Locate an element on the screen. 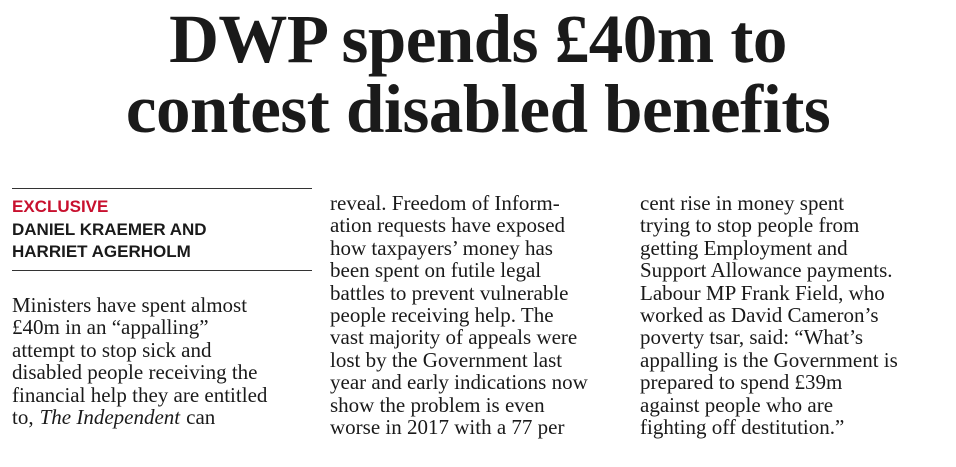  body-line: £40m in an “appalling” is located at coordinates (110, 327).